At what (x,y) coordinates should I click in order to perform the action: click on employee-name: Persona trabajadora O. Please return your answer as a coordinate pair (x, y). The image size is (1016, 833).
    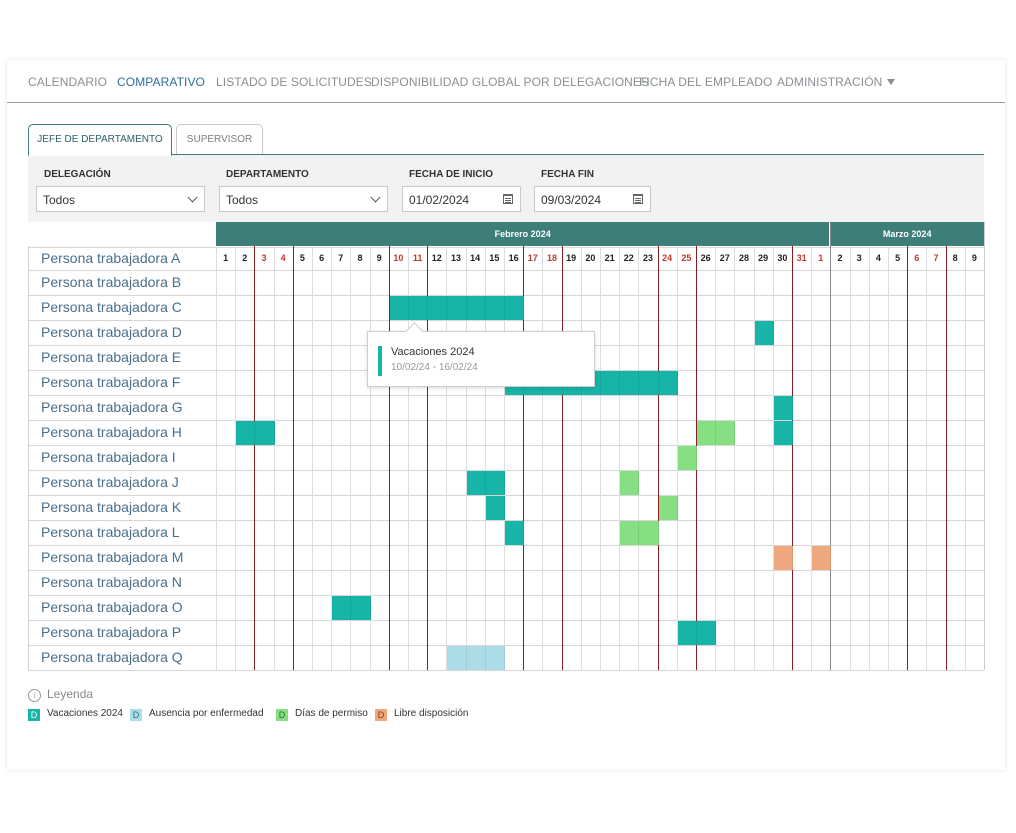
    Looking at the image, I should click on (112, 607).